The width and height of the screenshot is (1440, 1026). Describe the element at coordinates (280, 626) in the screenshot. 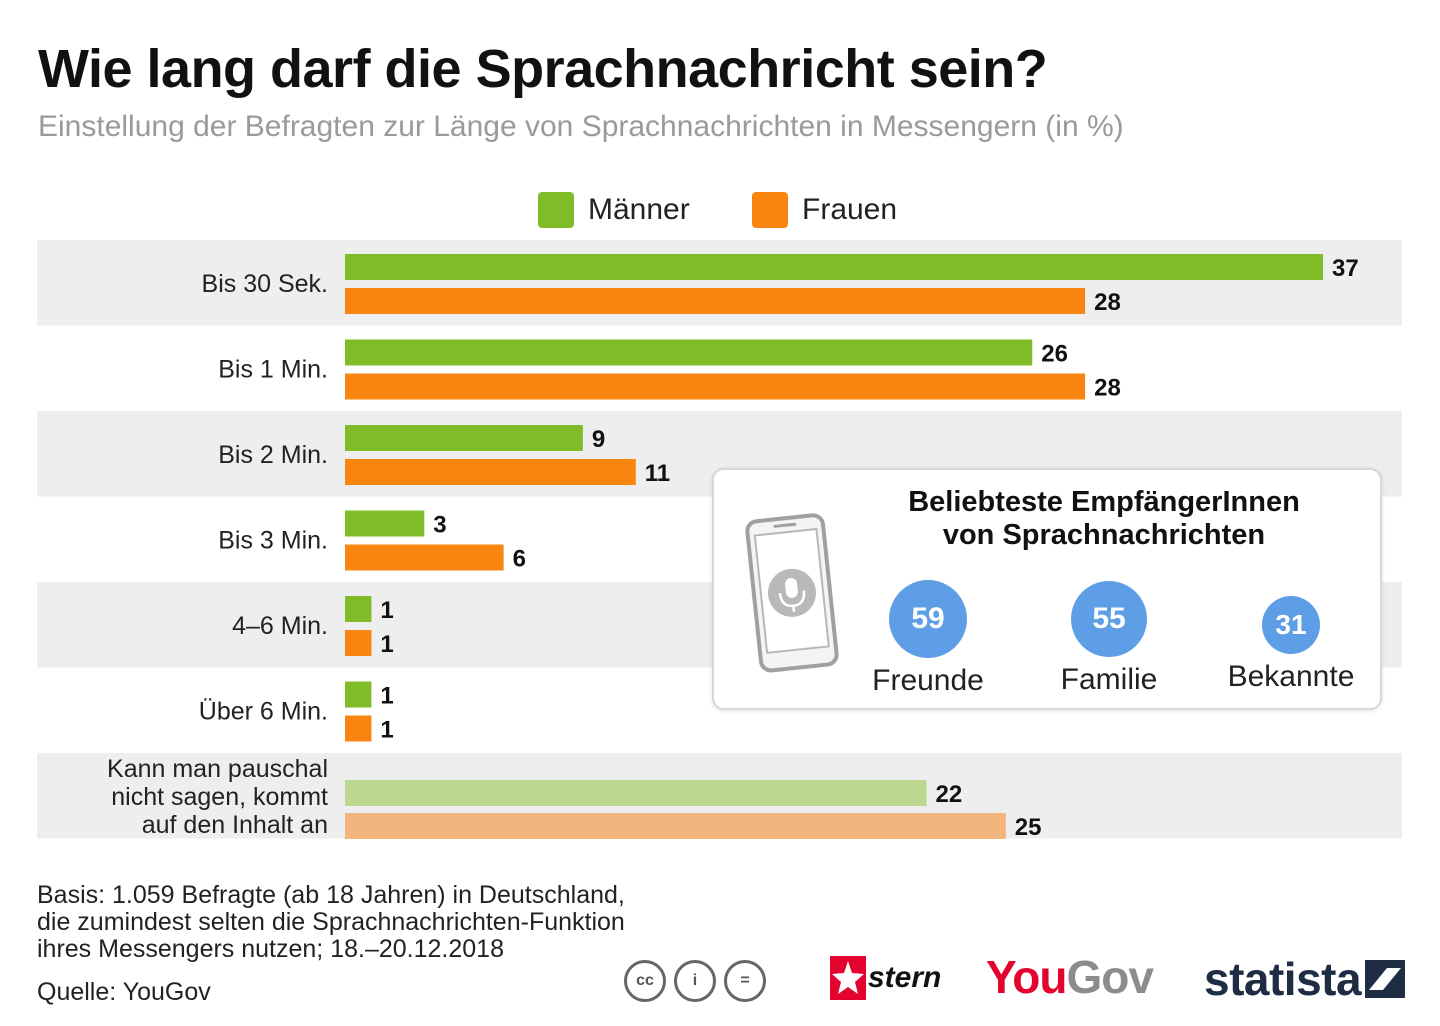

I see `category-label: 4–6 Min.` at that location.